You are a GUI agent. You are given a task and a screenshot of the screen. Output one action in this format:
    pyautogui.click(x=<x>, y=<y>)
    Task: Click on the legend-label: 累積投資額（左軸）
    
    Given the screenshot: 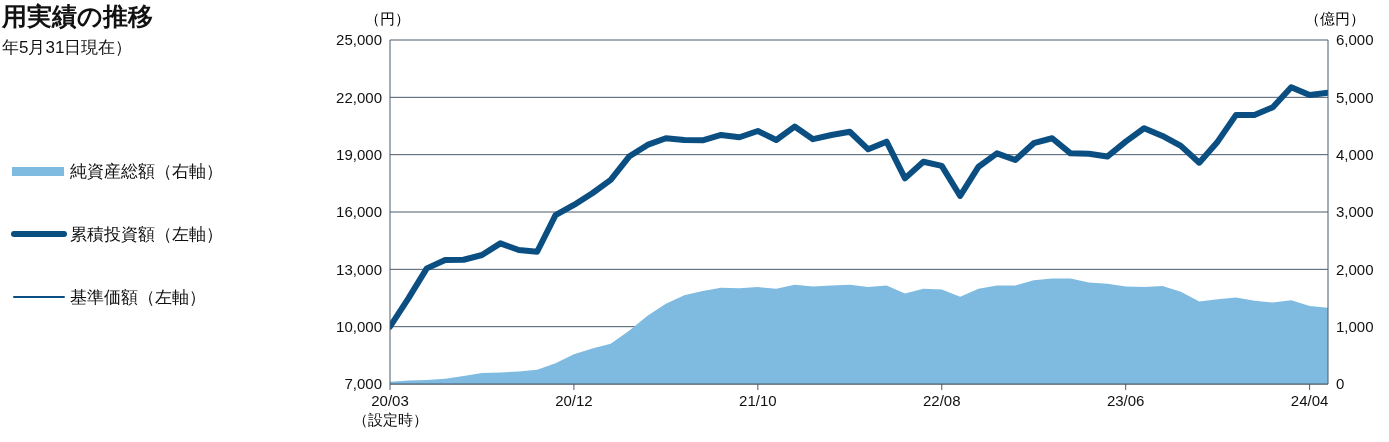 What is the action you would take?
    pyautogui.click(x=146, y=234)
    